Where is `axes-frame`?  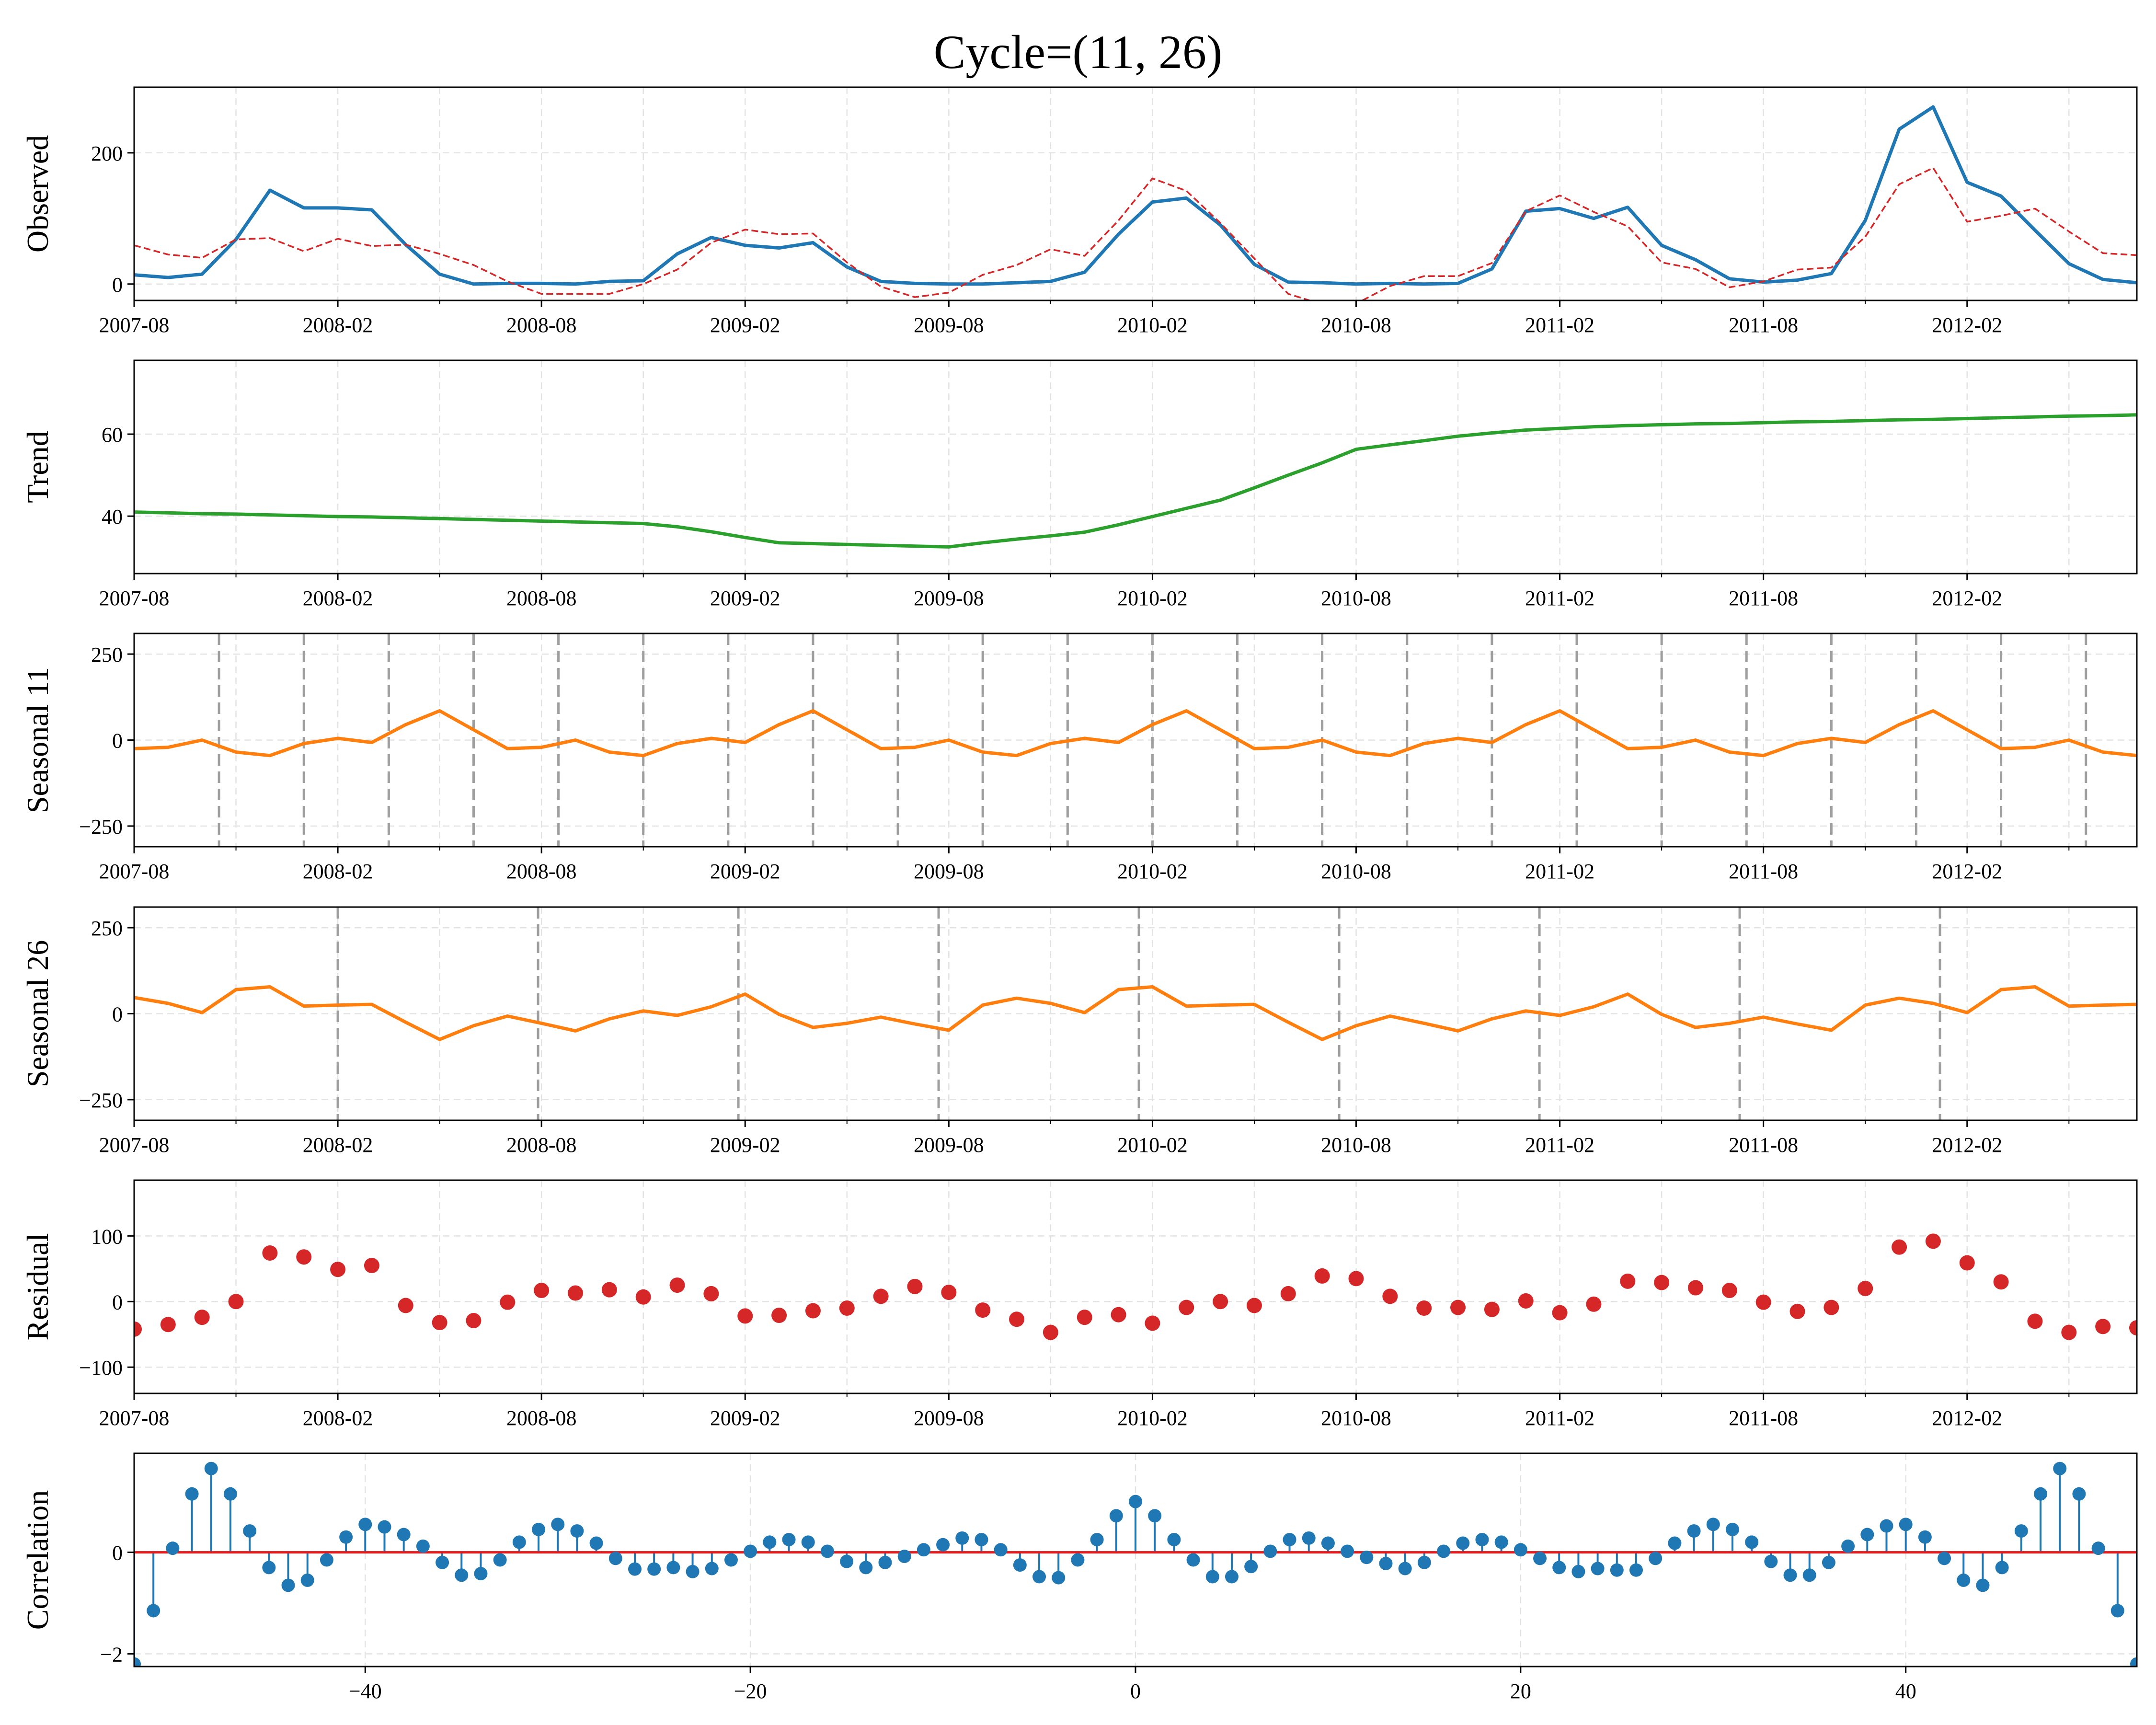 axes-frame is located at coordinates (1135, 467).